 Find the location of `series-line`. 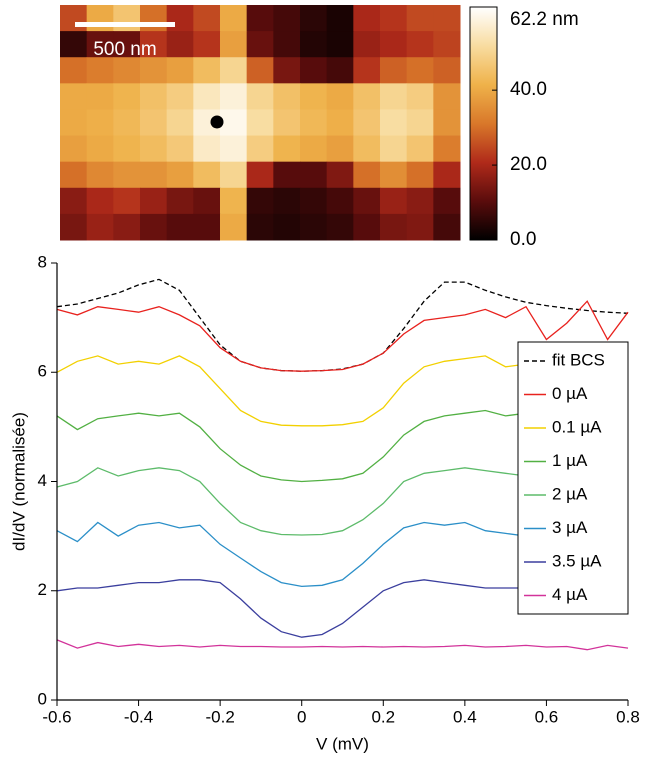

series-line is located at coordinates (342, 336).